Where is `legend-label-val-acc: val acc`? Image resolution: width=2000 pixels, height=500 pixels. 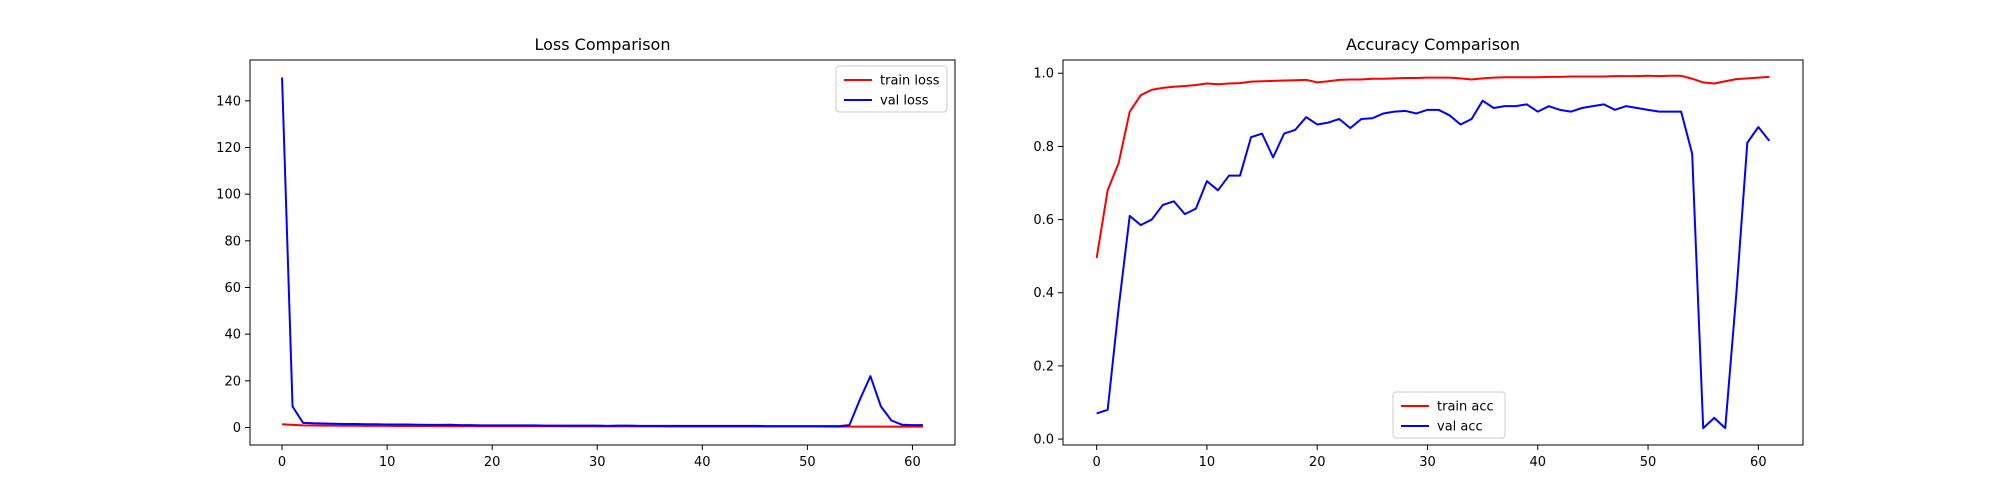 legend-label-val-acc: val acc is located at coordinates (1460, 427).